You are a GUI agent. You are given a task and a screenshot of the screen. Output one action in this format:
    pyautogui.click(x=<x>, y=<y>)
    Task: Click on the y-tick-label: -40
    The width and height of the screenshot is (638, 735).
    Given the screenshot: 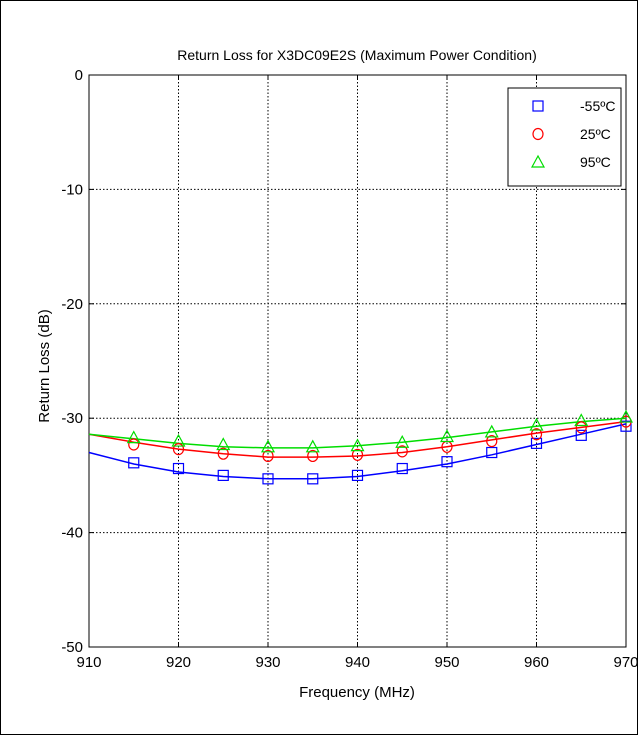 What is the action you would take?
    pyautogui.click(x=72, y=533)
    